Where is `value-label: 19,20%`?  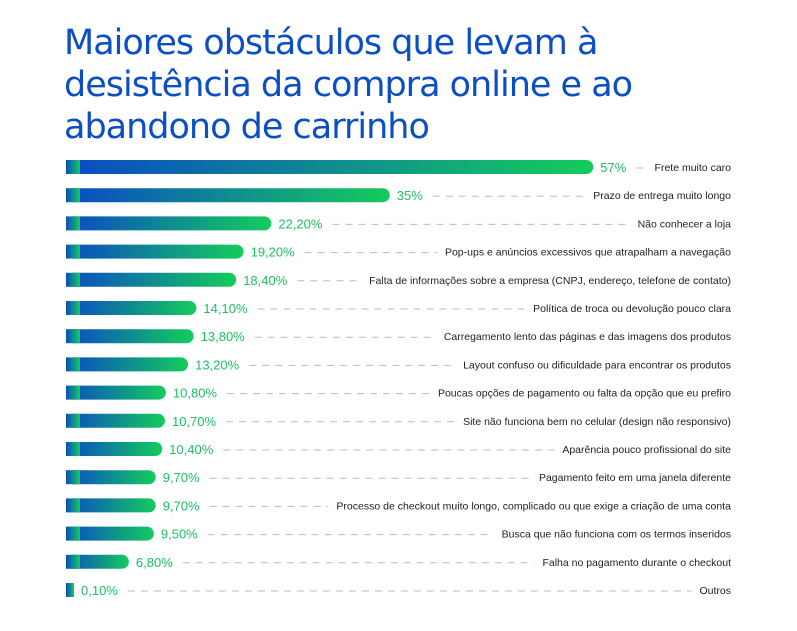 value-label: 19,20% is located at coordinates (273, 252).